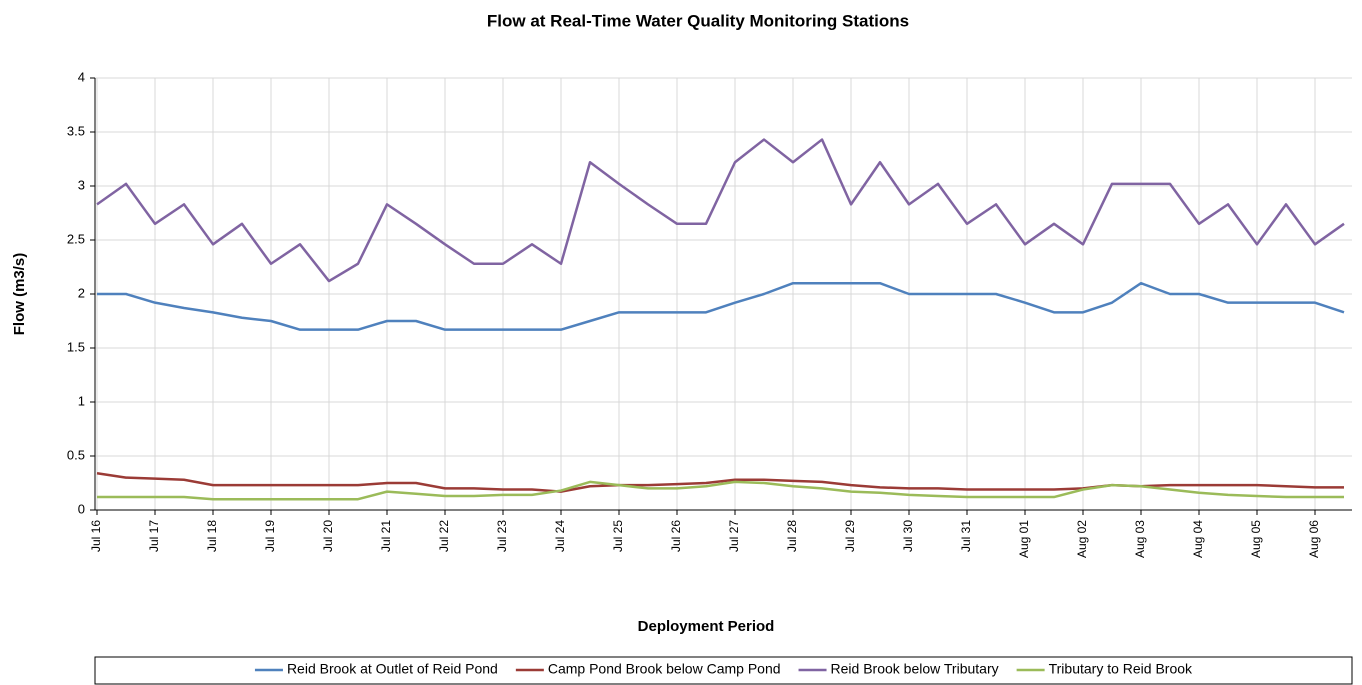 The height and width of the screenshot is (685, 1362). I want to click on y-tick-label: 4, so click(81, 76).